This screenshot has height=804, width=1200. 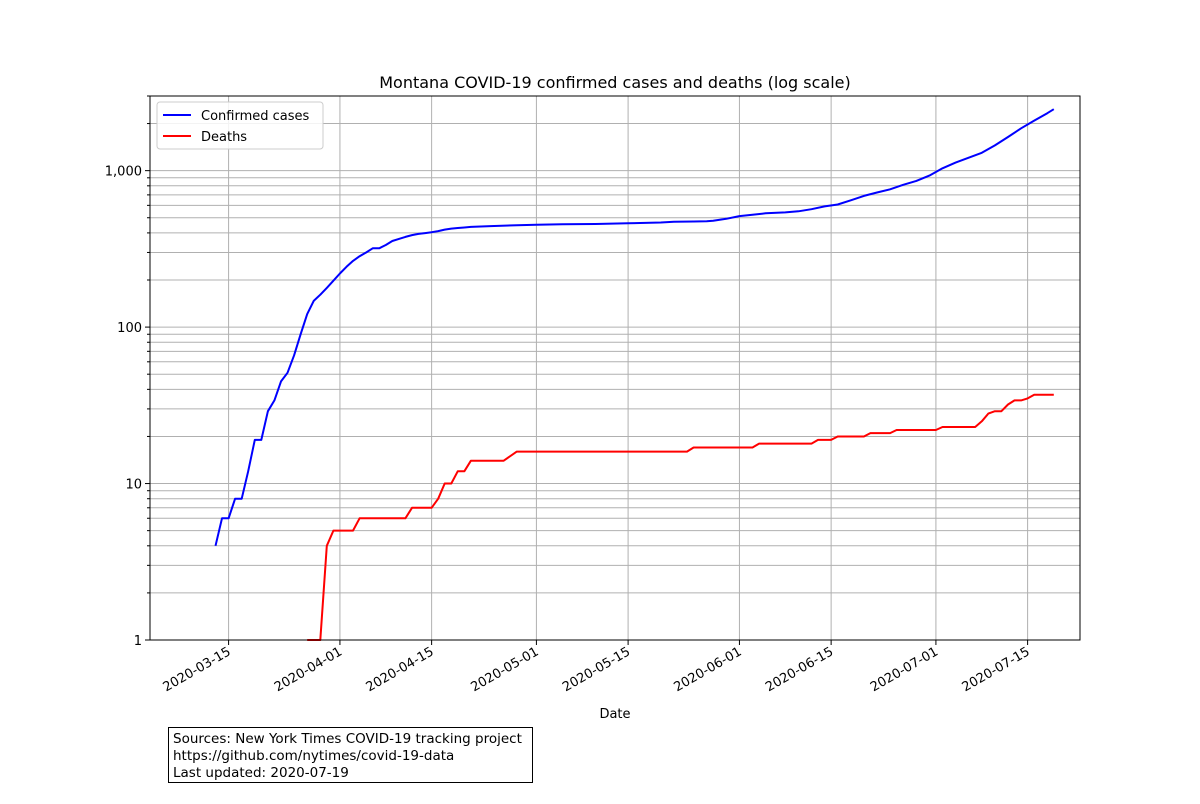 What do you see at coordinates (504, 669) in the screenshot?
I see `x-tick-label: 2020-05-01` at bounding box center [504, 669].